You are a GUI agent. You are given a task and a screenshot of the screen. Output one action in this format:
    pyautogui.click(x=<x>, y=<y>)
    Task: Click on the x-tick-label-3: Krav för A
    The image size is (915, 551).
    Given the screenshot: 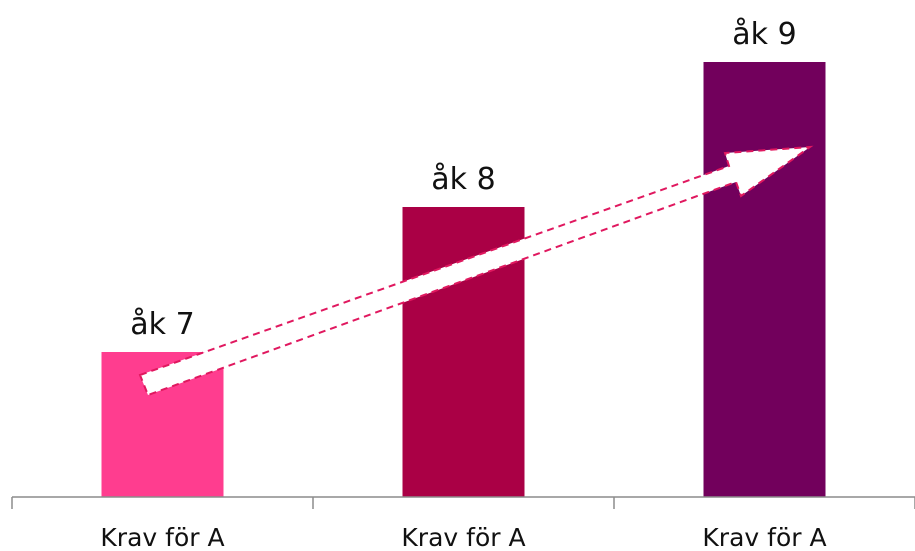 What is the action you would take?
    pyautogui.click(x=764, y=537)
    